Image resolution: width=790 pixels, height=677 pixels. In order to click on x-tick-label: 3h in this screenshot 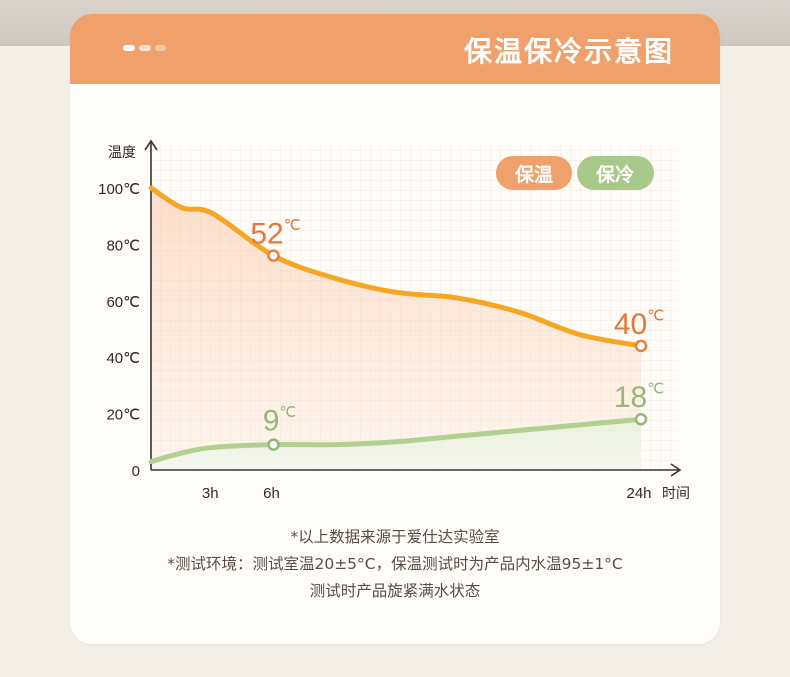, I will do `click(210, 493)`.